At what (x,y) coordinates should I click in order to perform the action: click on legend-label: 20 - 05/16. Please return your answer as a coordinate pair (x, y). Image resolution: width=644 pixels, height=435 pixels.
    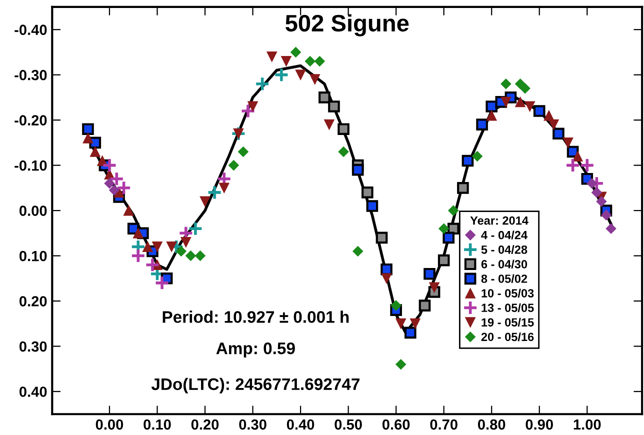
    Looking at the image, I should click on (507, 337).